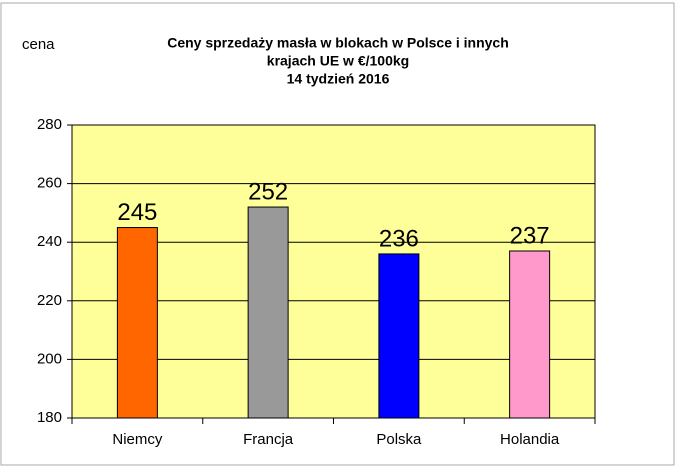 The width and height of the screenshot is (678, 468). Describe the element at coordinates (38, 44) in the screenshot. I see `y-axis-label: cena` at that location.